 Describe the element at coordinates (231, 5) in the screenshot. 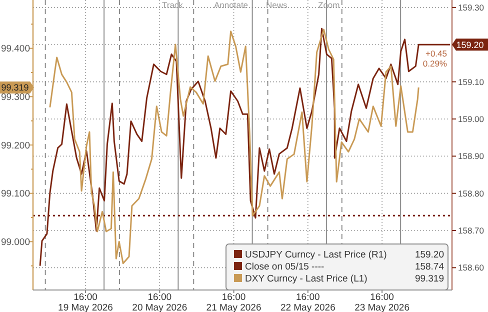

I see `annotation: Annotate` at that location.